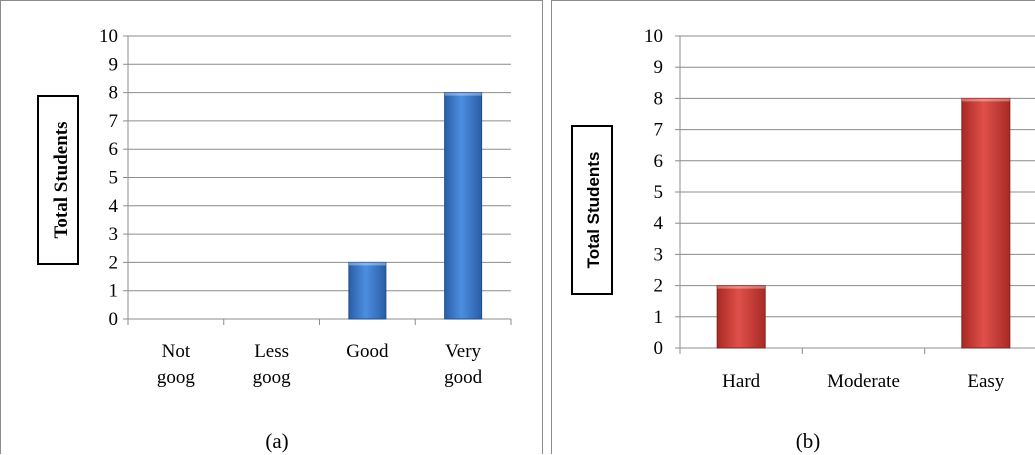 This screenshot has height=455, width=1035. Describe the element at coordinates (659, 130) in the screenshot. I see `y-tick-label-b: 7` at that location.